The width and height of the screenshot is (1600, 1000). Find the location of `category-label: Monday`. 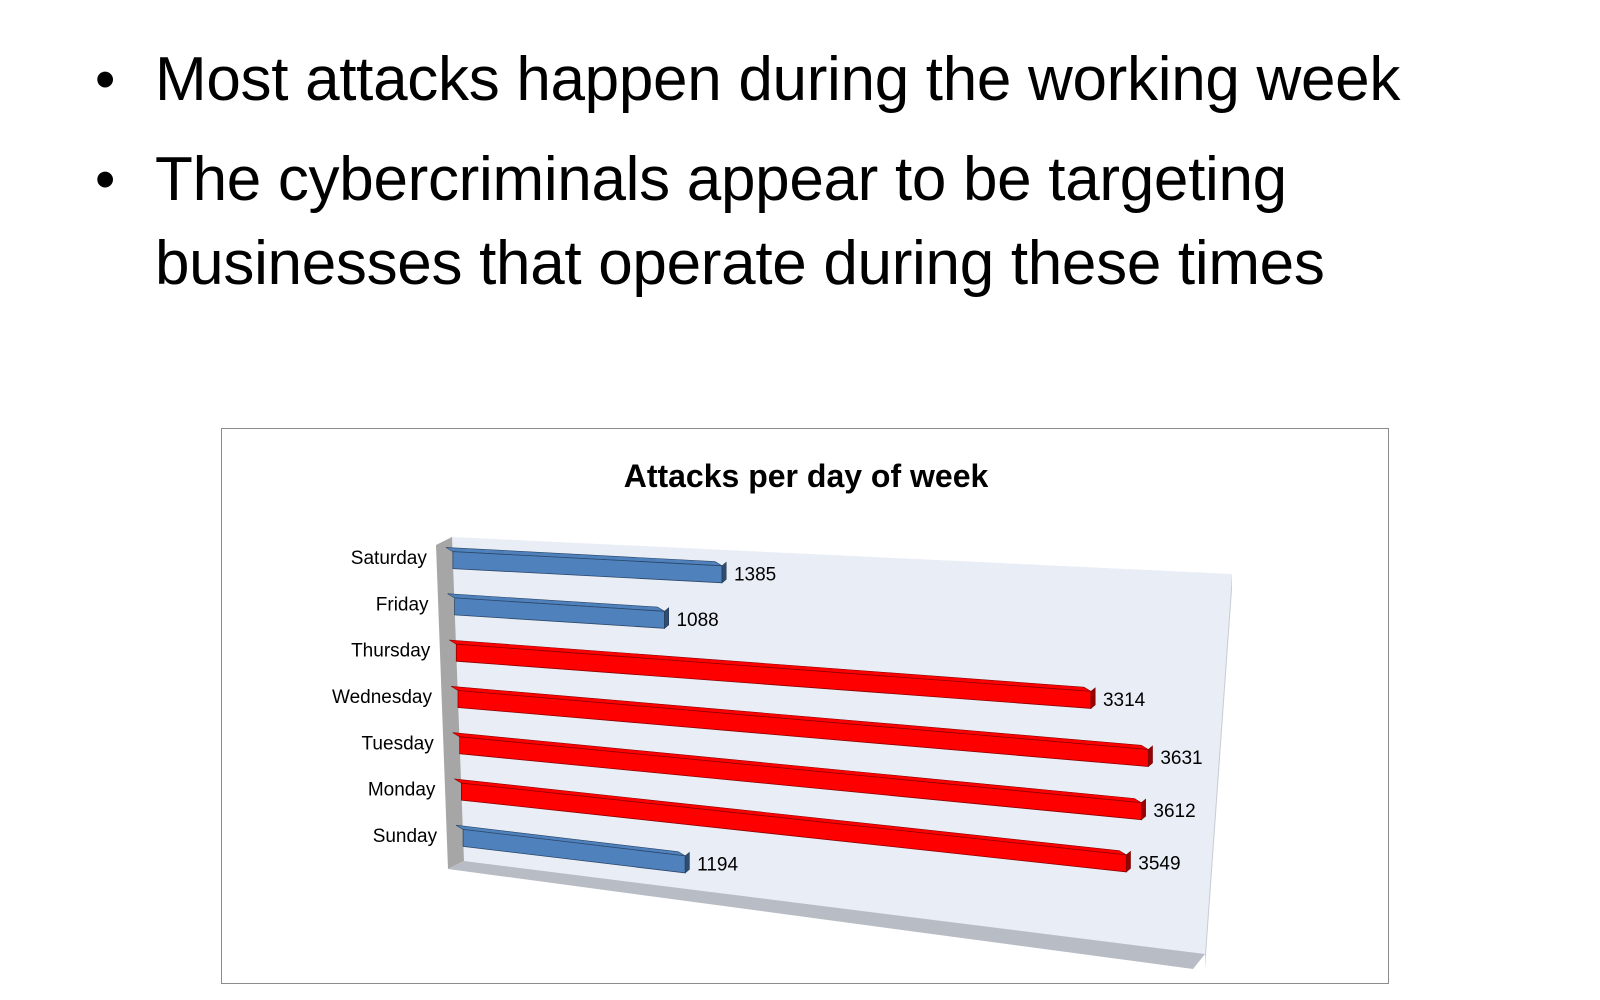

category-label: Monday is located at coordinates (402, 790).